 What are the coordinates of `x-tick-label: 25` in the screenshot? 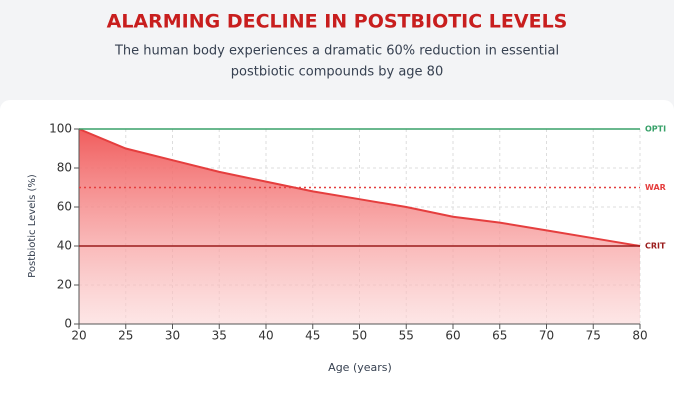 It's located at (125, 336).